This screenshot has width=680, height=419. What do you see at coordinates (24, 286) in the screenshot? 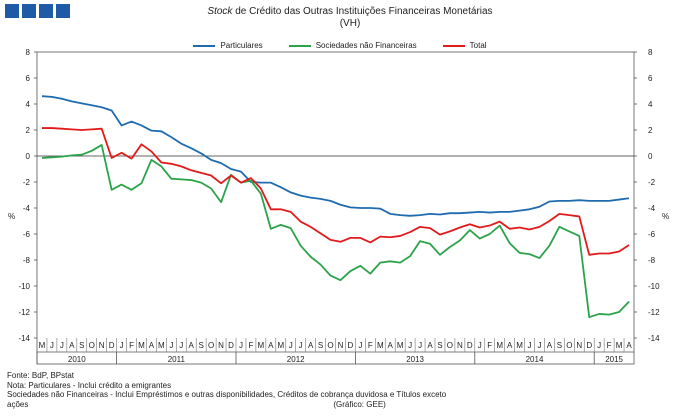
I see `y-tick-label-left: -10` at bounding box center [24, 286].